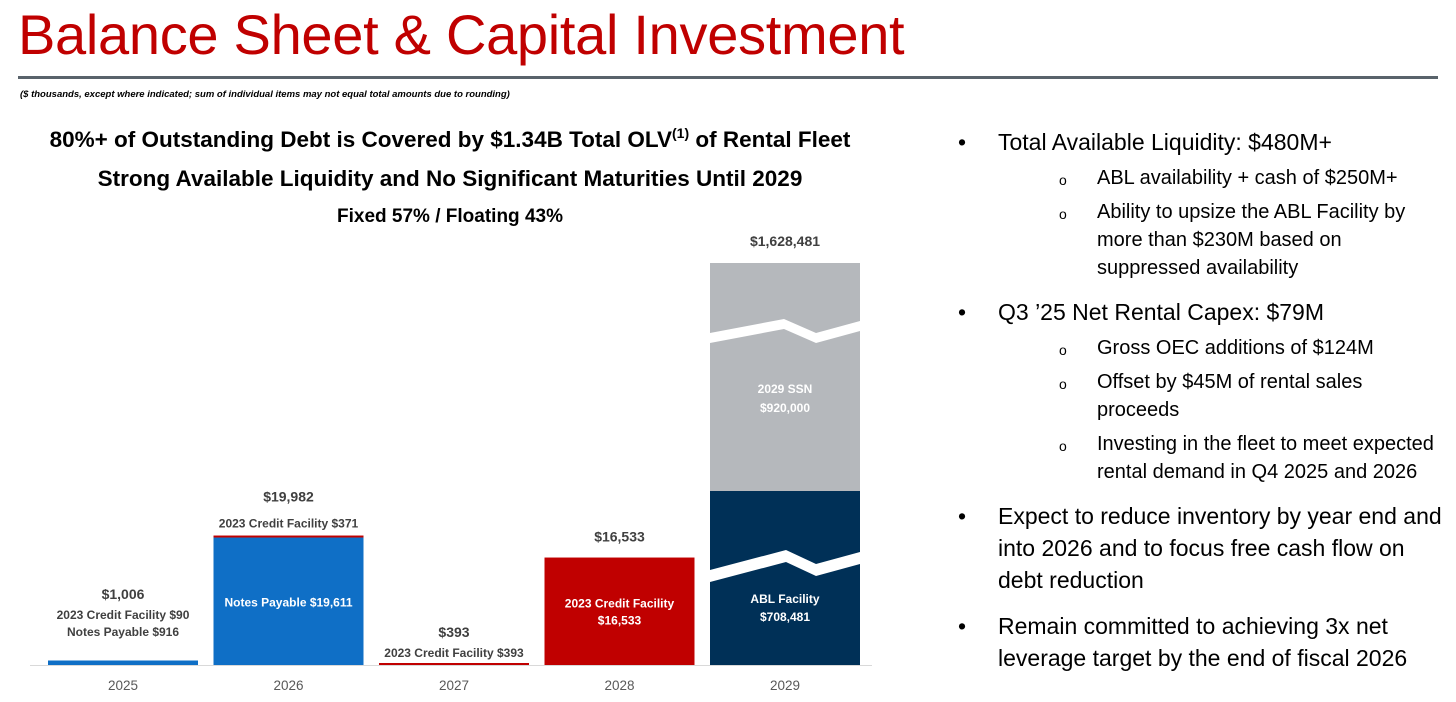  Describe the element at coordinates (123, 632) in the screenshot. I see `label-2025-notes-payable: Notes Payable $916` at that location.